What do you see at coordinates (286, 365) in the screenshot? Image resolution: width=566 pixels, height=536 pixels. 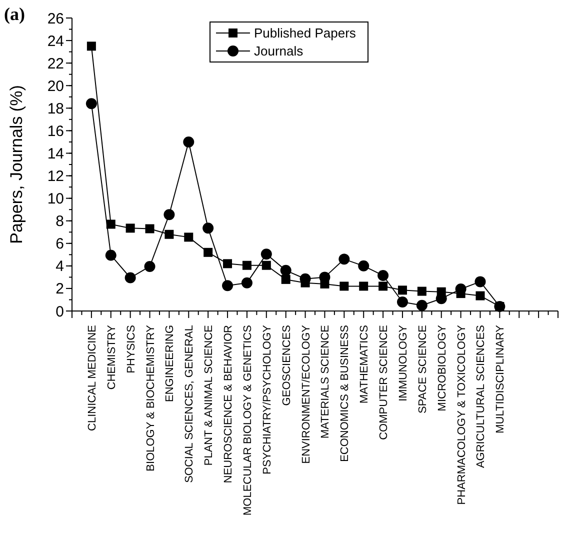 I see `x-tick-label: GEOSCIENCES` at bounding box center [286, 365].